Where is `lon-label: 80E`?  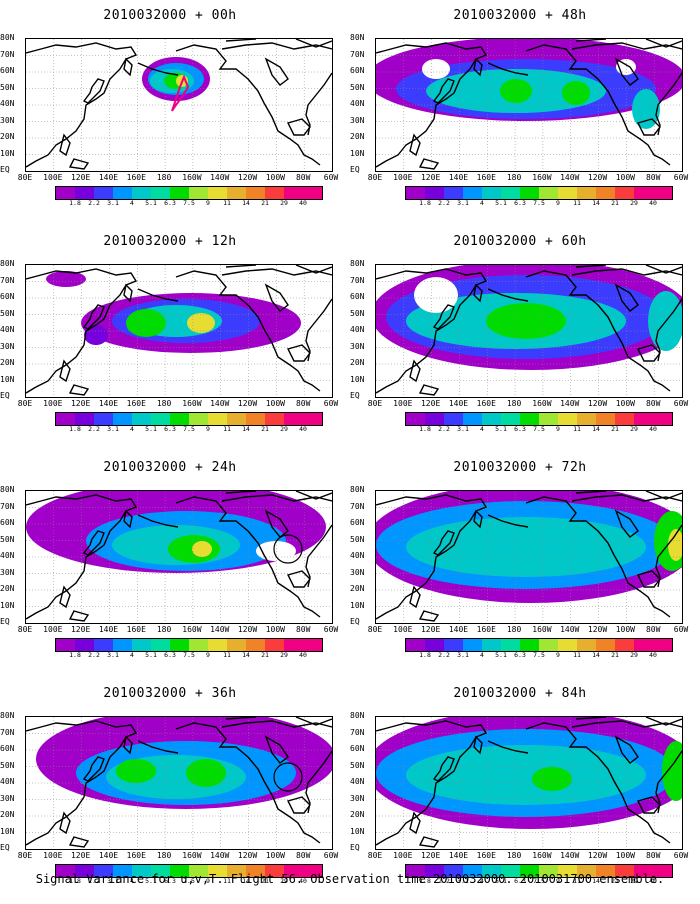 lon-label: 80E is located at coordinates (25, 403).